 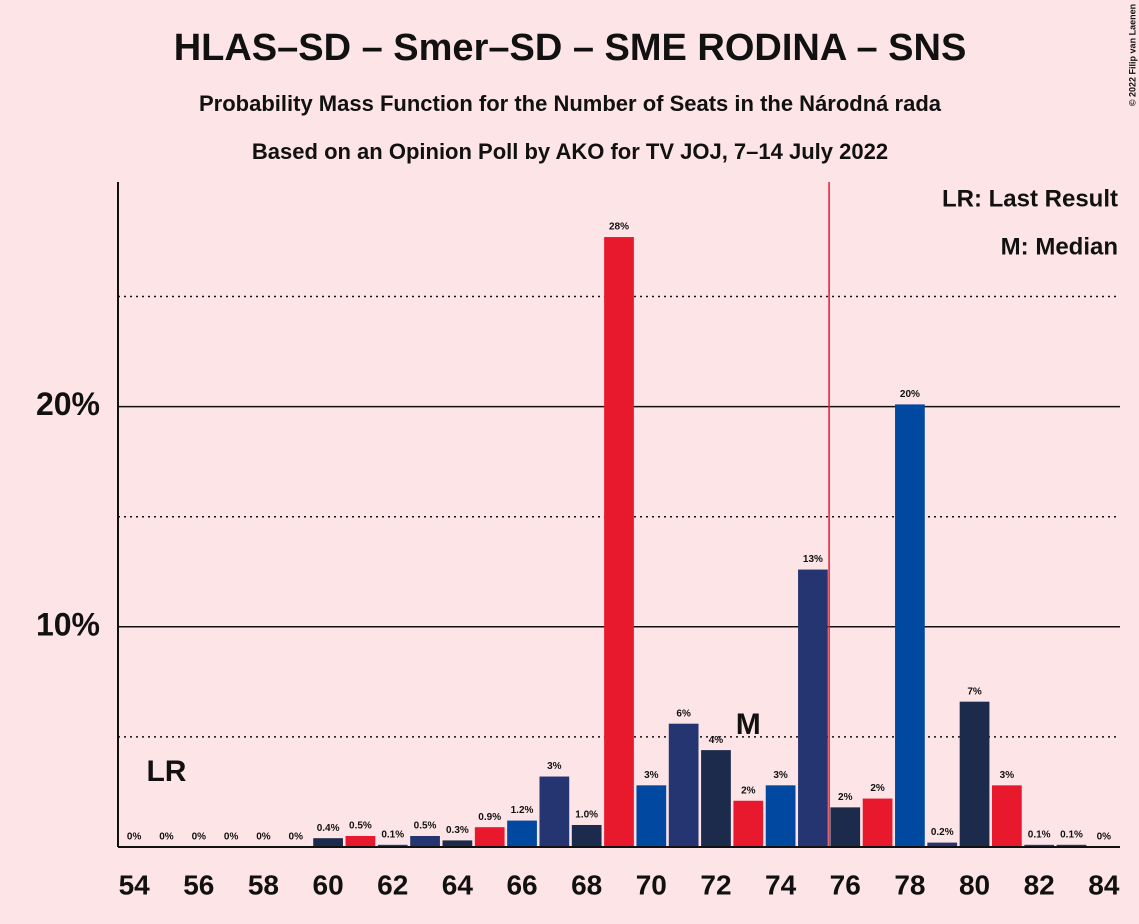 What do you see at coordinates (716, 740) in the screenshot?
I see `value-label: 4%` at bounding box center [716, 740].